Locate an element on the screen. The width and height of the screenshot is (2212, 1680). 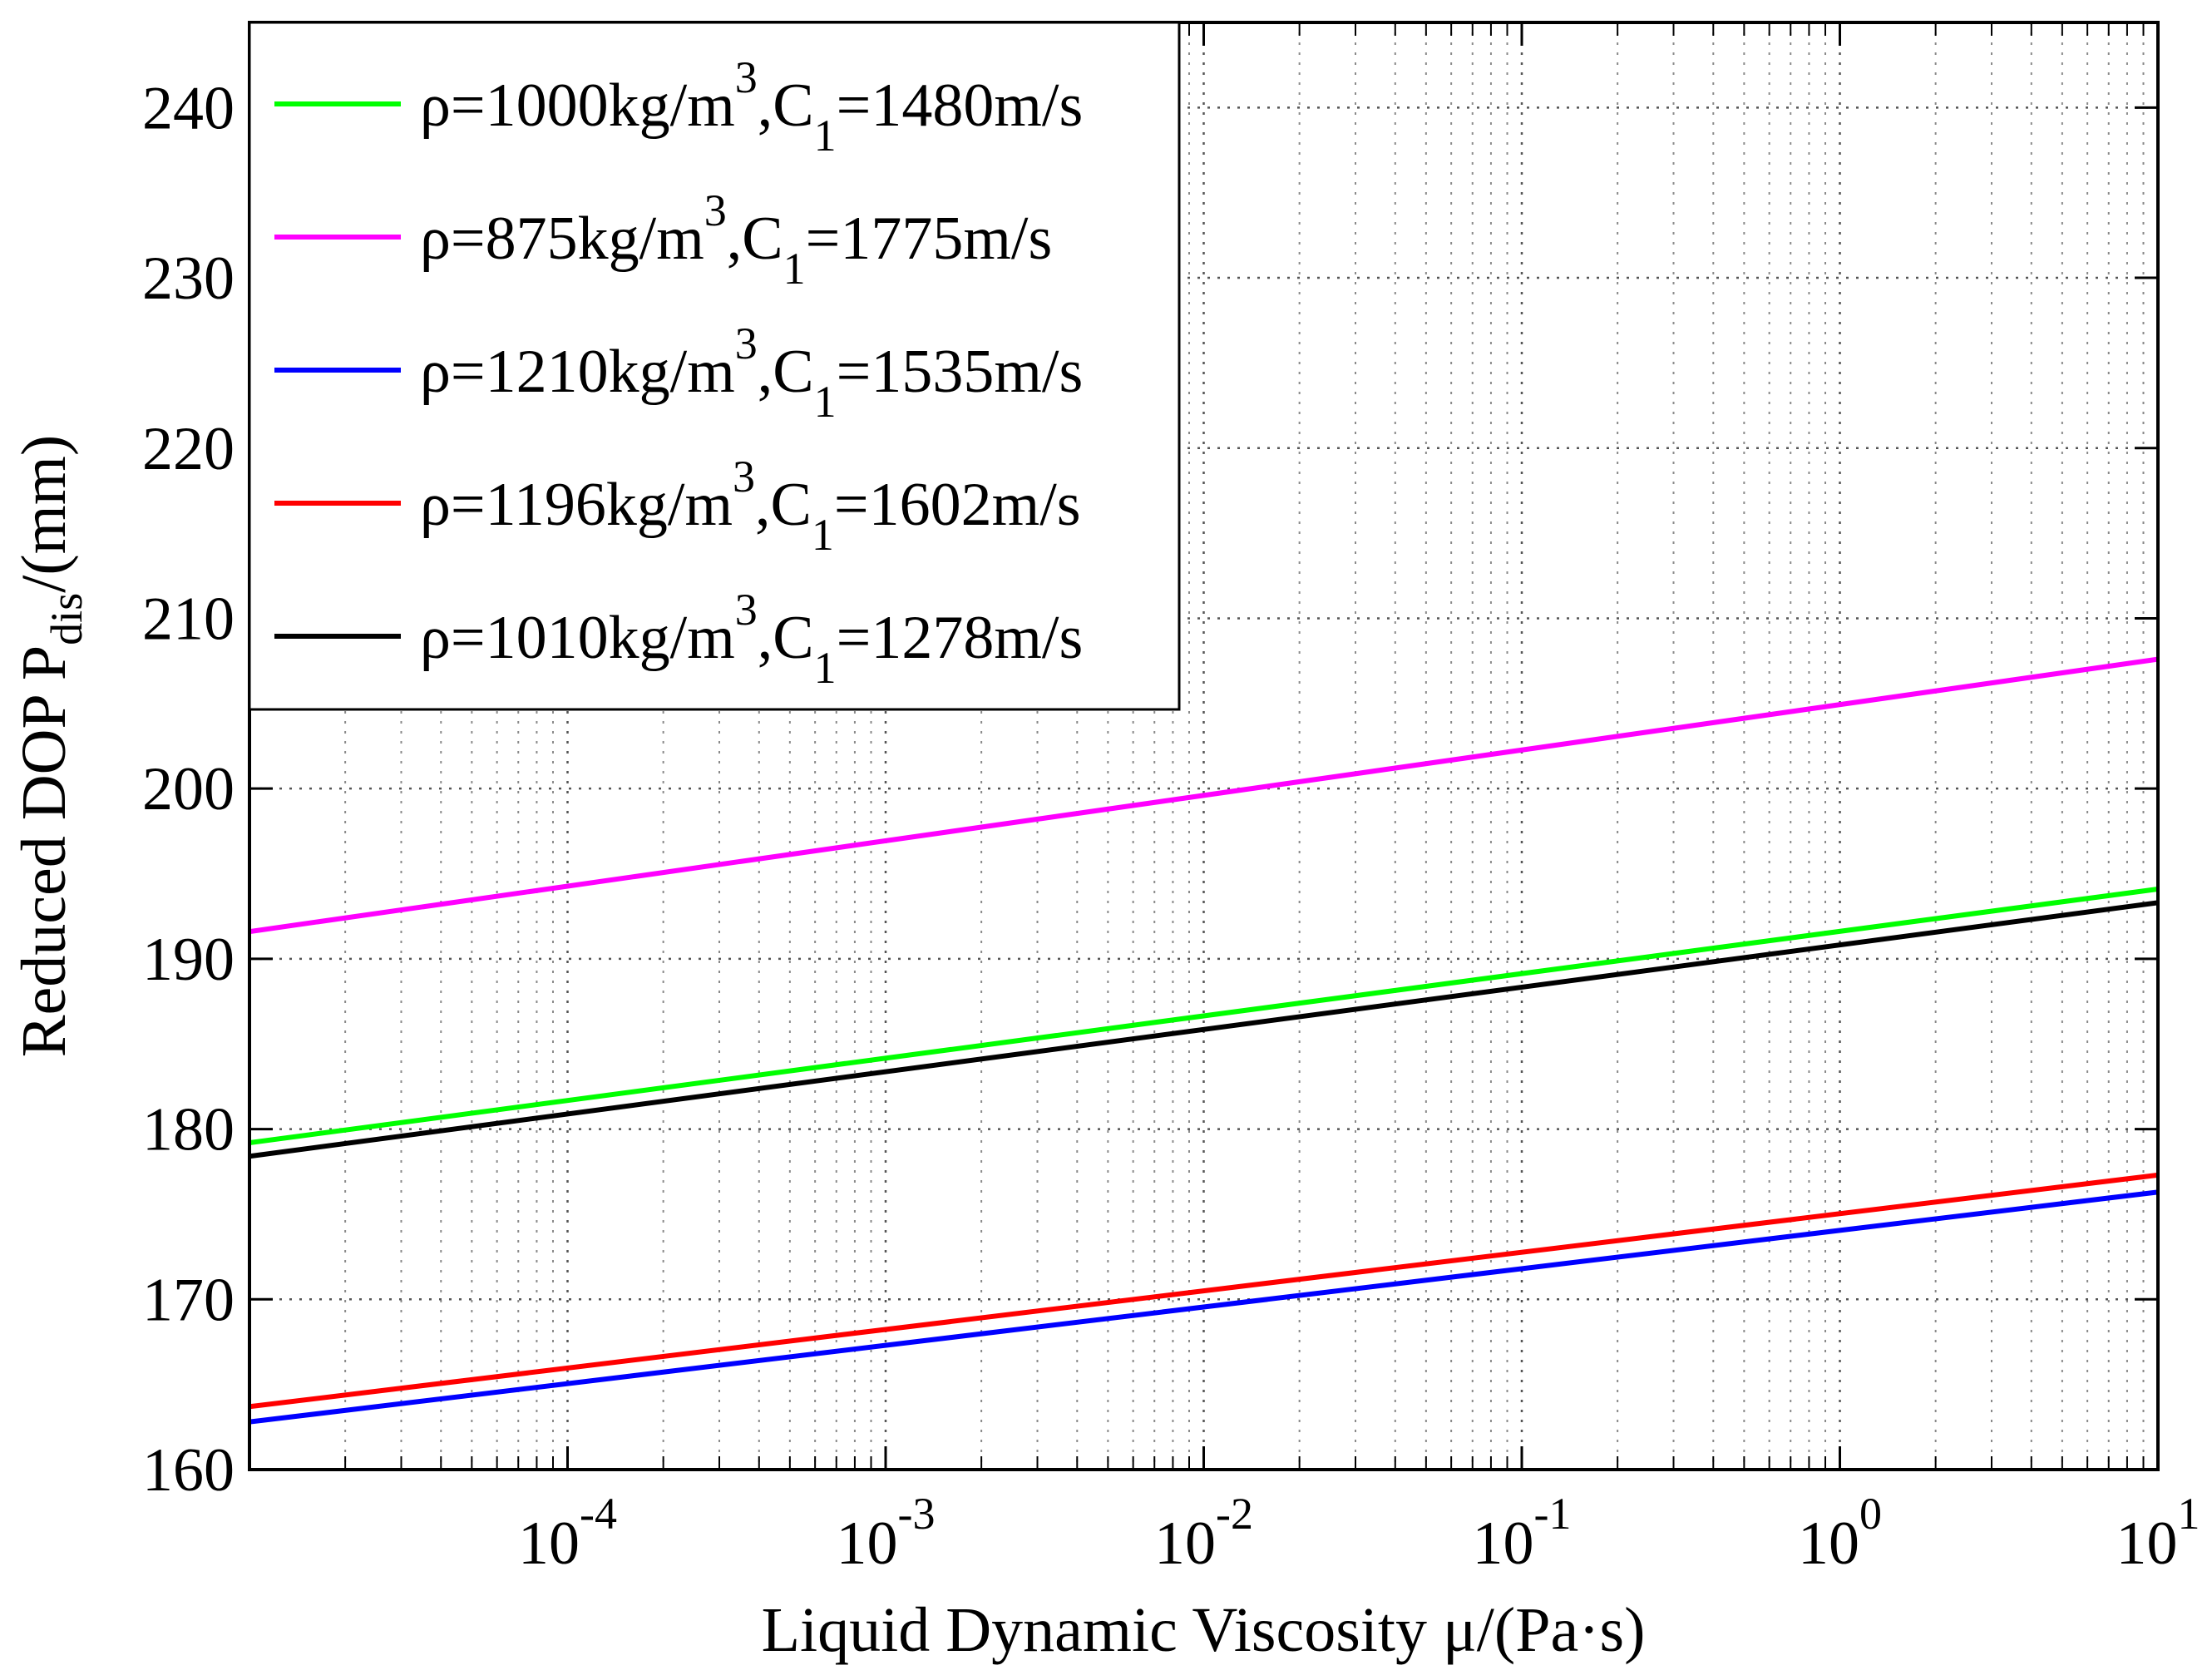
x-tick-labels: 10⁻⁴ 10⁻³ 10⁻² 10⁻¹ 10⁰ 10¹ is located at coordinates (1359, 1533).